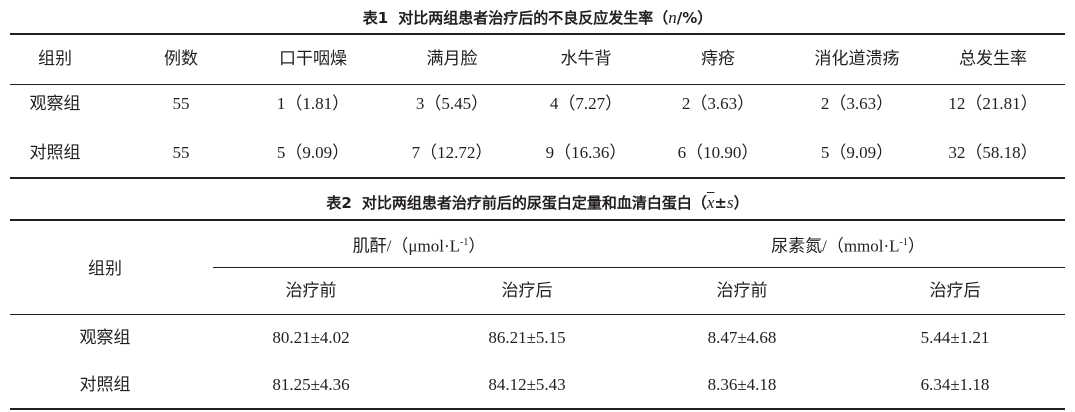 The height and width of the screenshot is (412, 1075). I want to click on table-cell: 4（7.27）, so click(586, 103).